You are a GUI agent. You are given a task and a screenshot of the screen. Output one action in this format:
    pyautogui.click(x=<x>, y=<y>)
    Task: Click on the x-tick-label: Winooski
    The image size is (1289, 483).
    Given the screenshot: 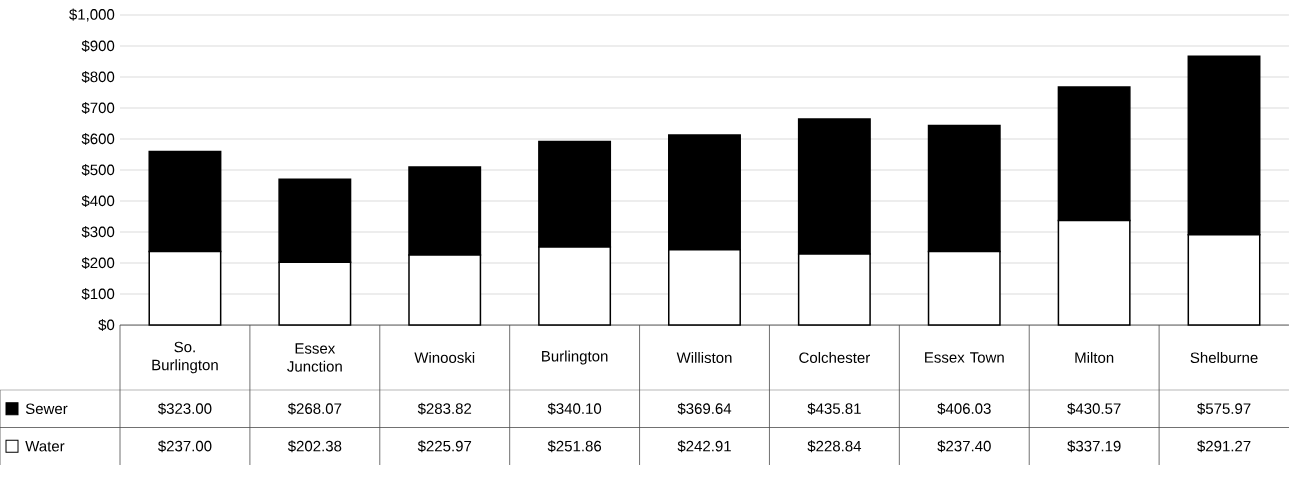 What is the action you would take?
    pyautogui.click(x=444, y=357)
    